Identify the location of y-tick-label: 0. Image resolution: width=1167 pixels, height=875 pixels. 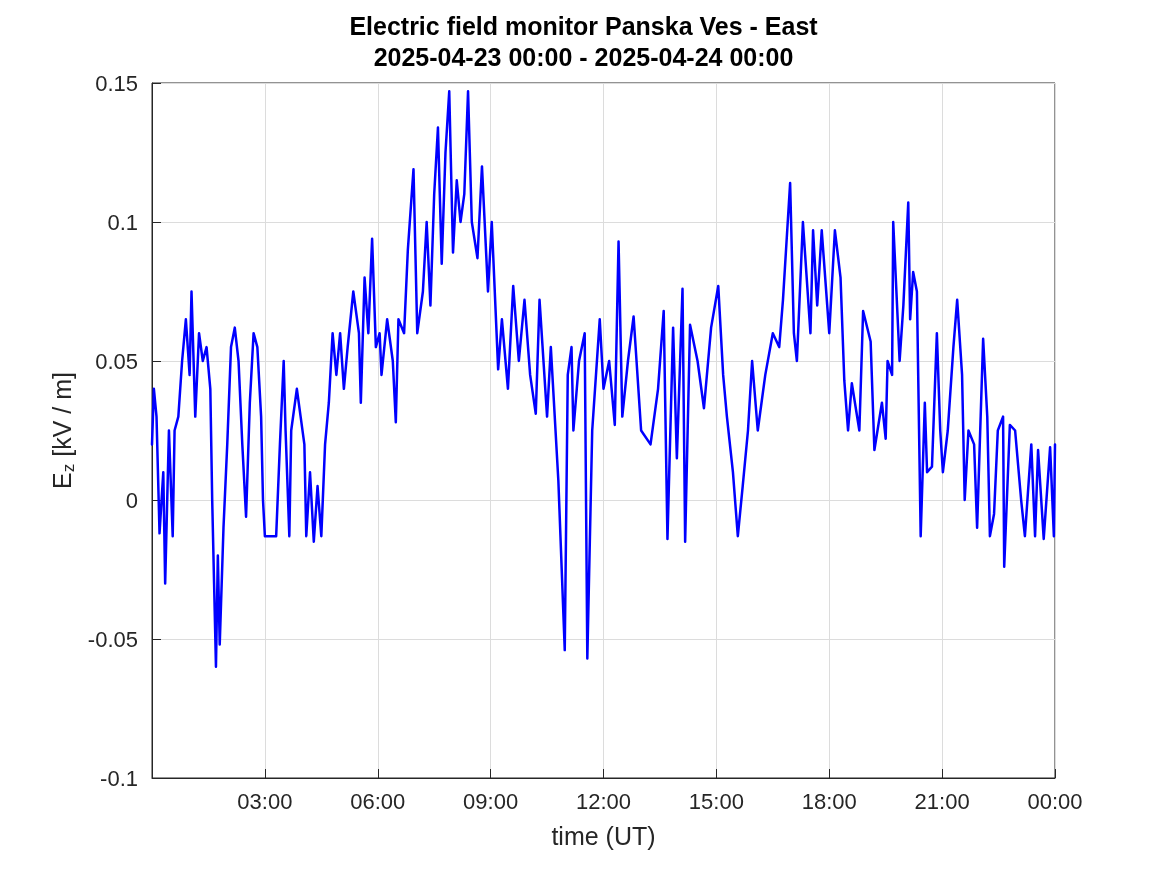
(131, 500).